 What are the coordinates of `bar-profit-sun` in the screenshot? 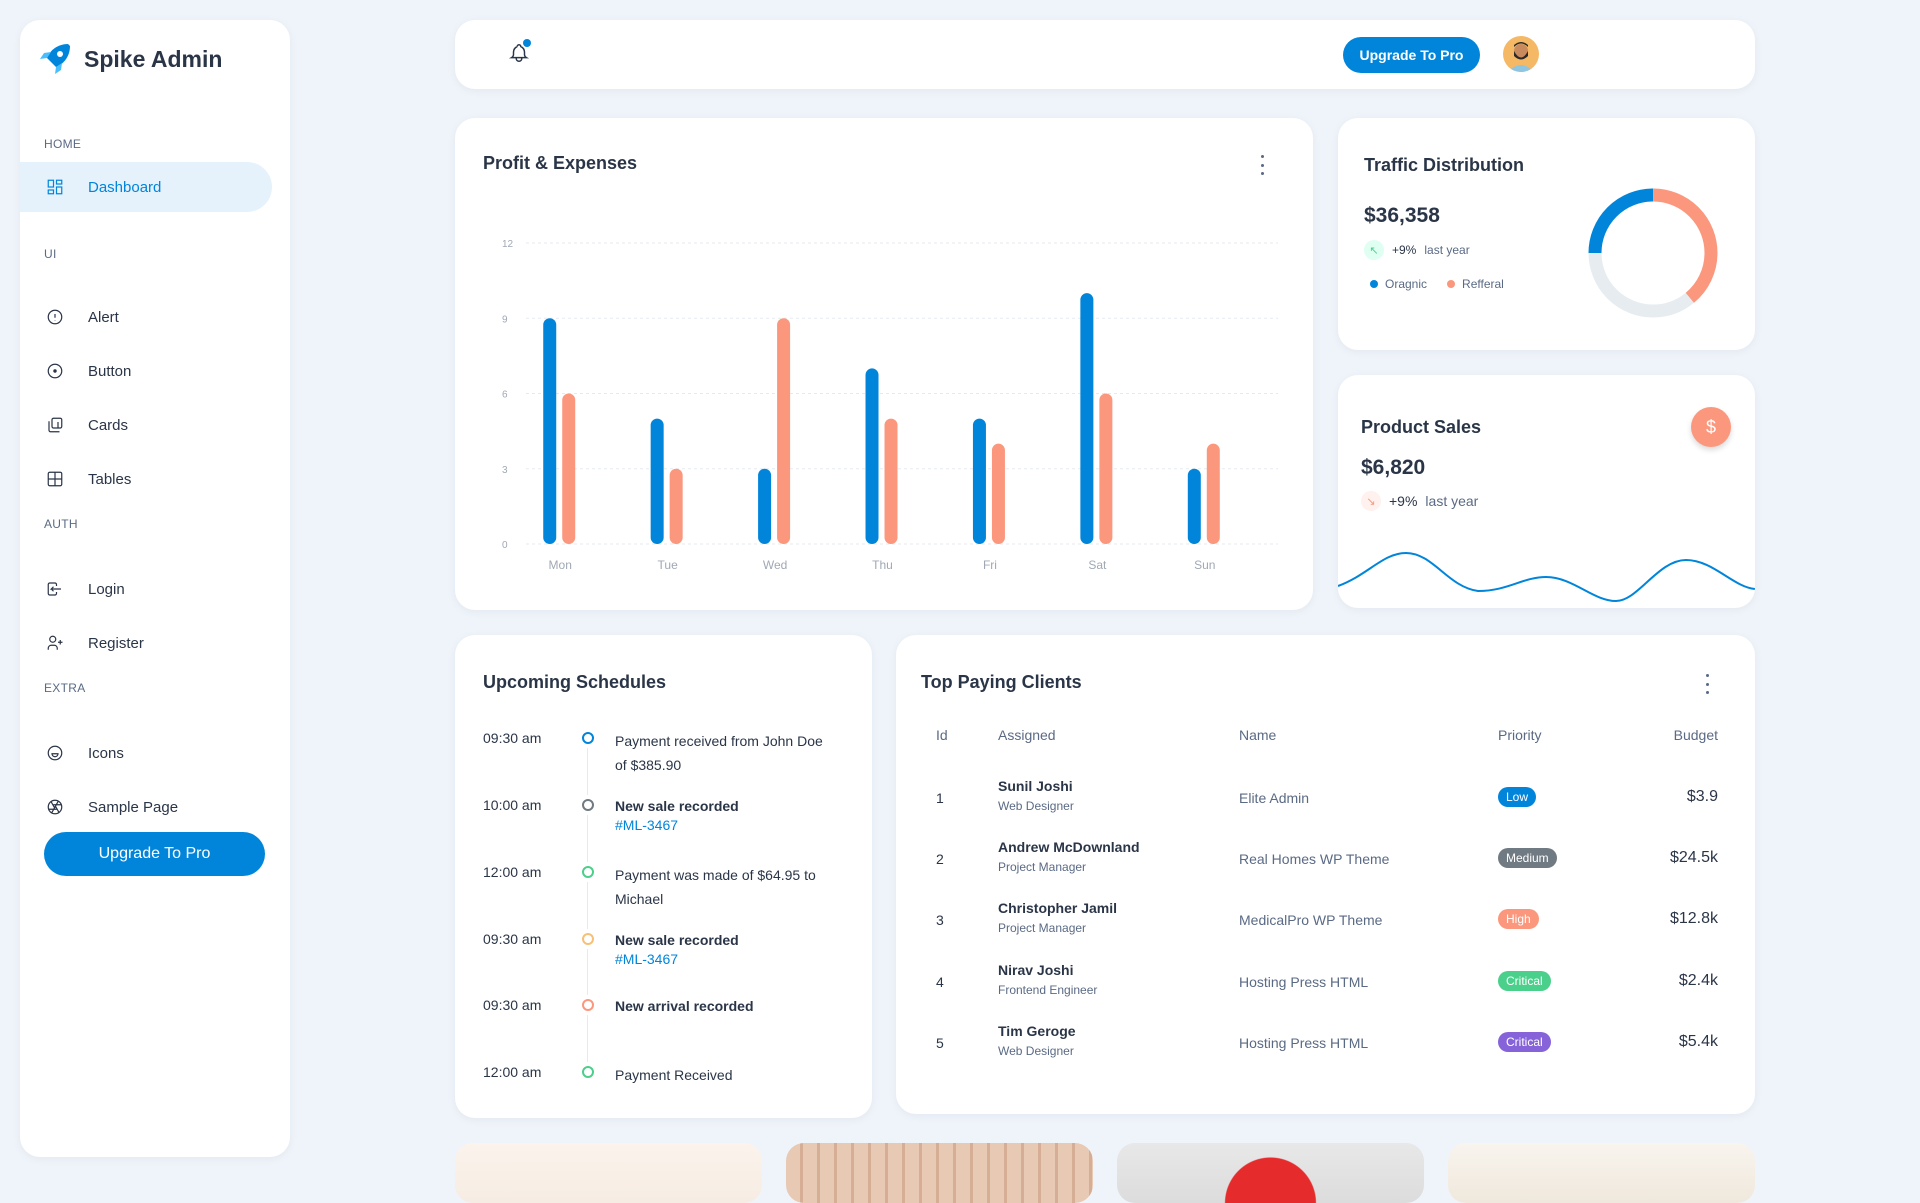 It's located at (1194, 506).